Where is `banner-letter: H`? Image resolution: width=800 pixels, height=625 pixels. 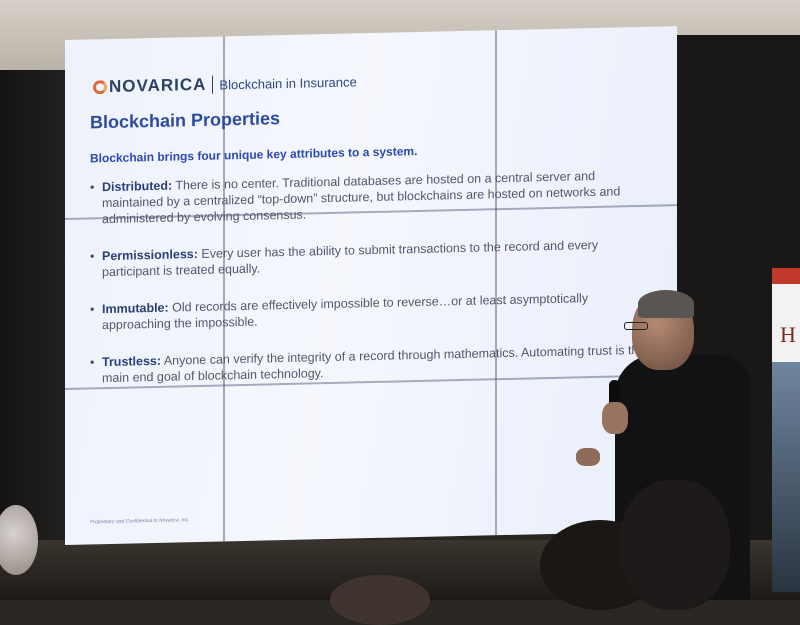
banner-letter: H is located at coordinates (788, 334).